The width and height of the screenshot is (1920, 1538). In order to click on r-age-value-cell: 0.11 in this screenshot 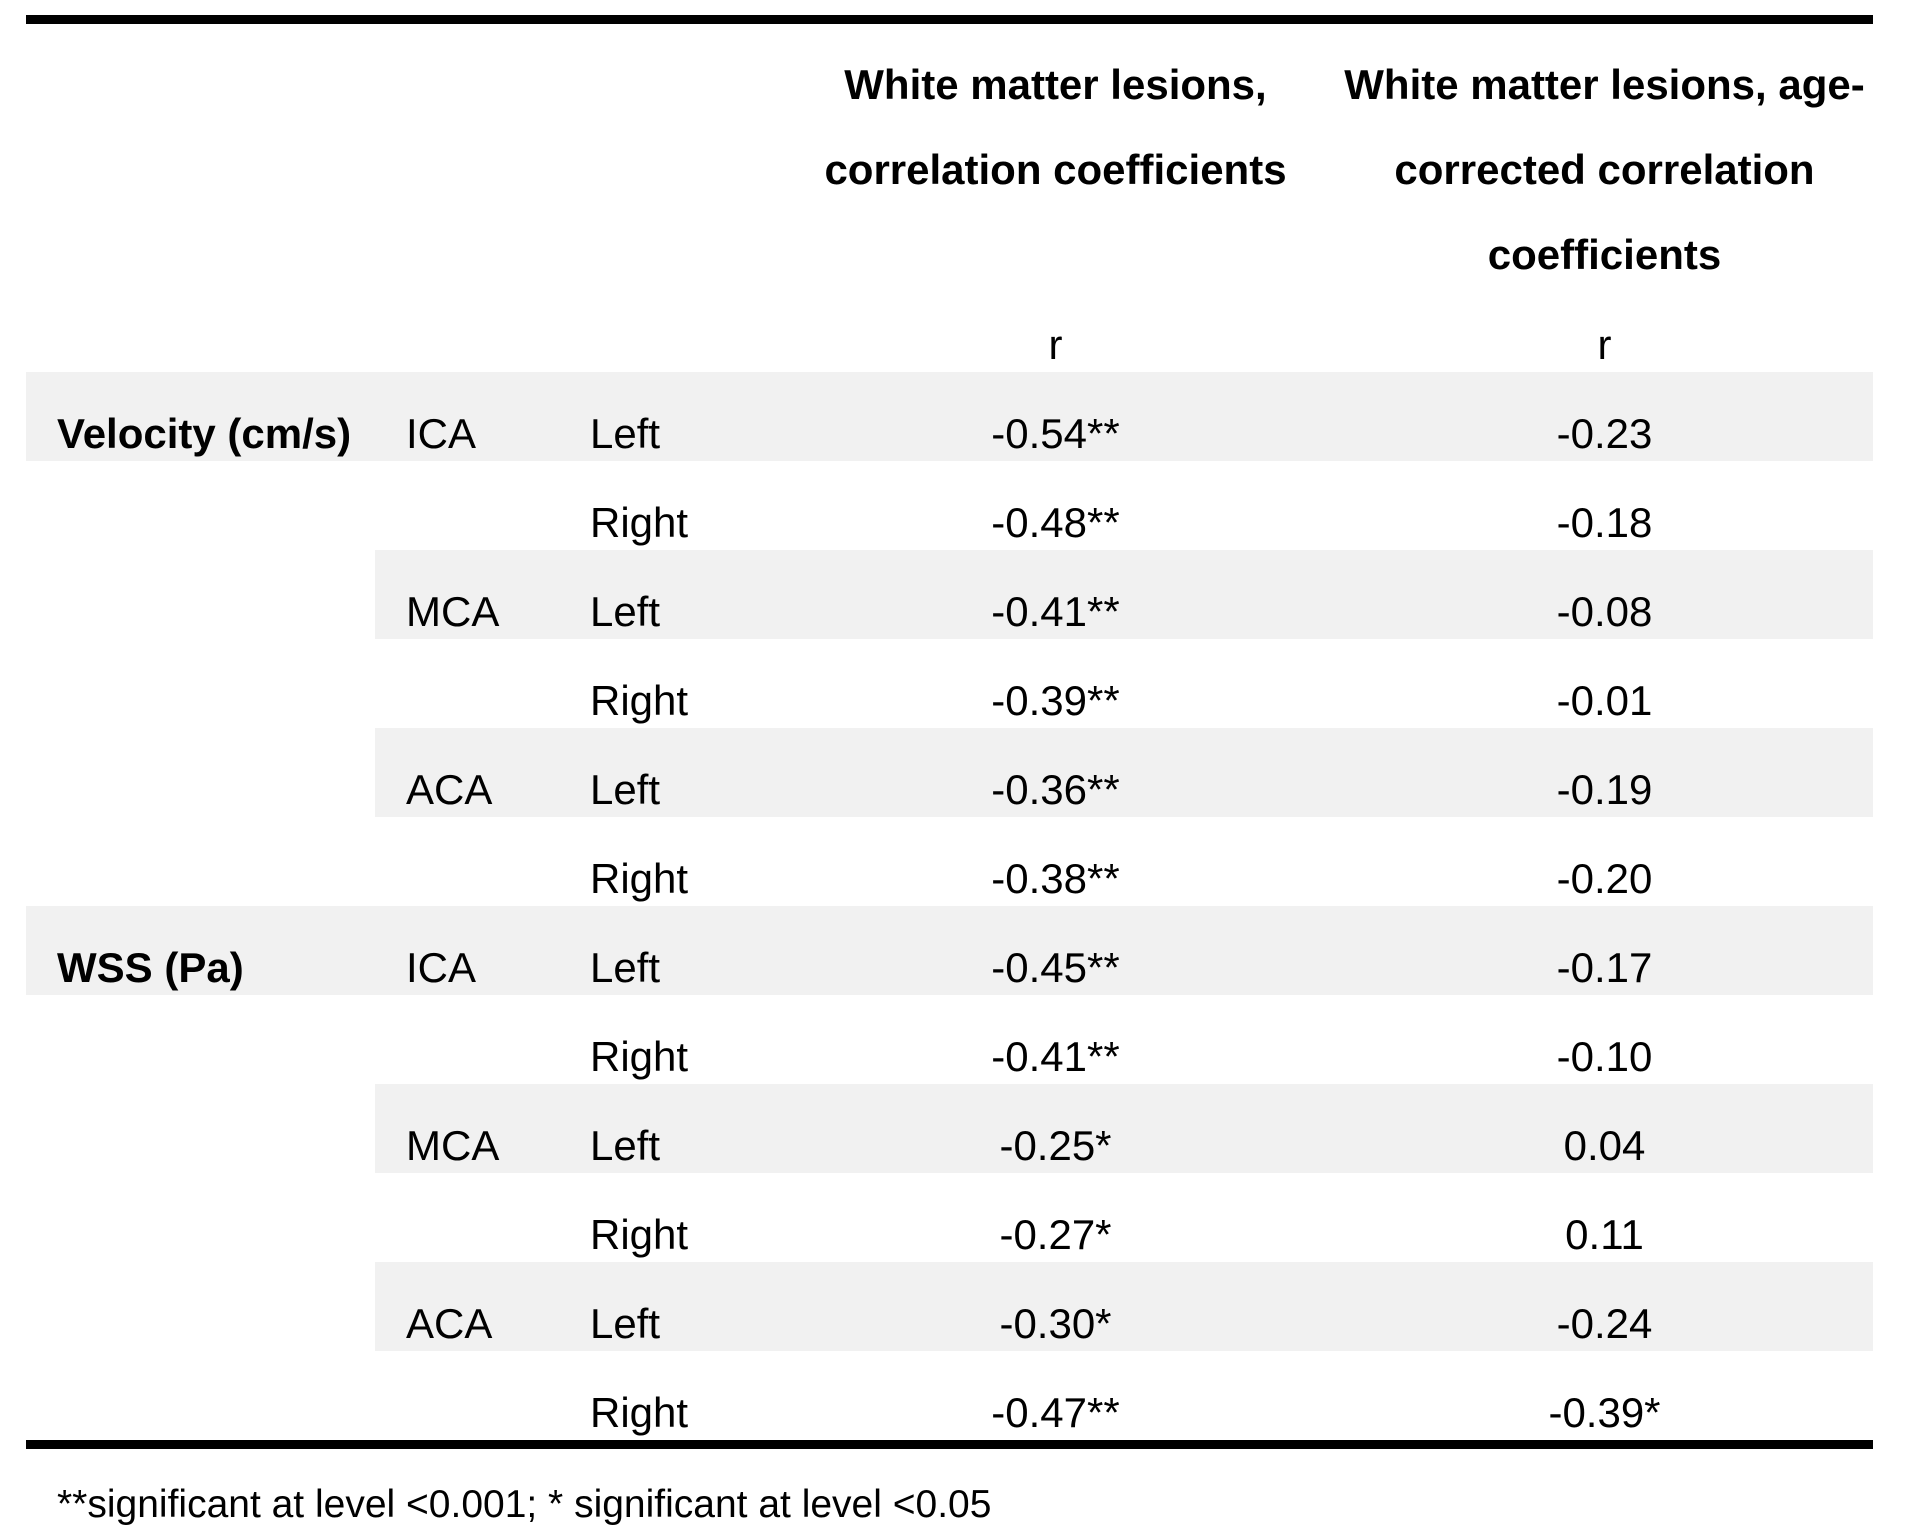, I will do `click(1604, 1234)`.